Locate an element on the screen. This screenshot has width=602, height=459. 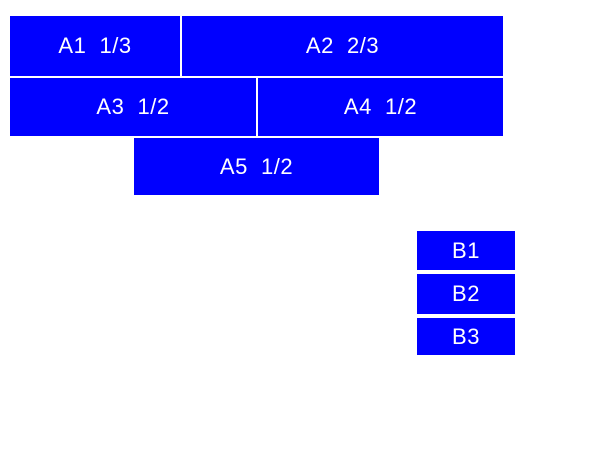
box-a5: A5 1/2 is located at coordinates (256, 166).